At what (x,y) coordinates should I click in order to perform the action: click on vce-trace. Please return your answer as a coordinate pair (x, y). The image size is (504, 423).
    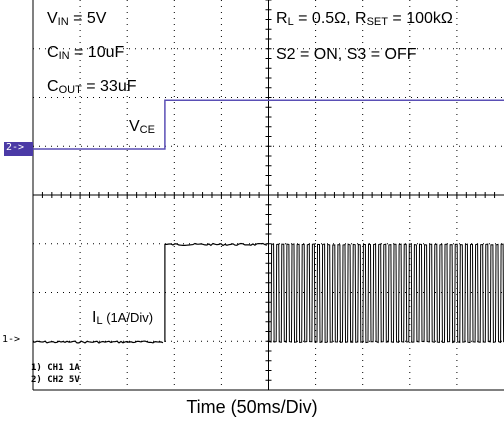
    Looking at the image, I should click on (268, 124).